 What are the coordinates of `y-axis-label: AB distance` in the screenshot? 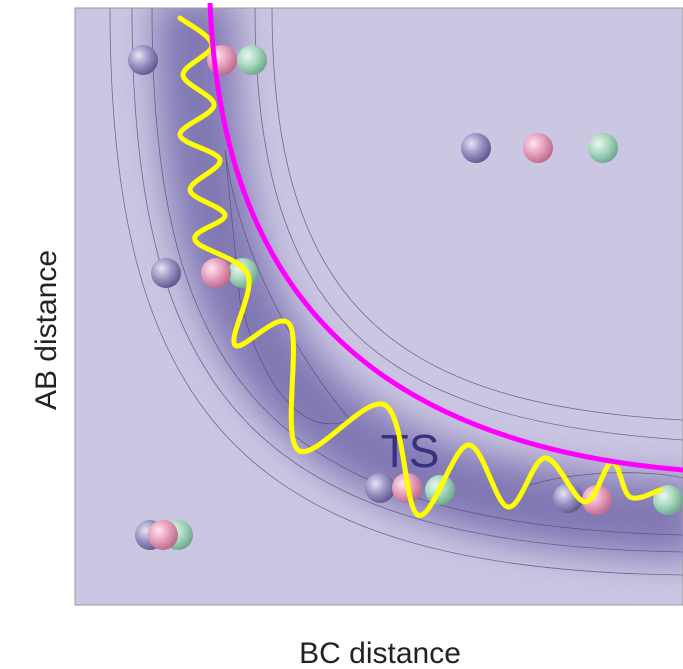 It's located at (46, 330).